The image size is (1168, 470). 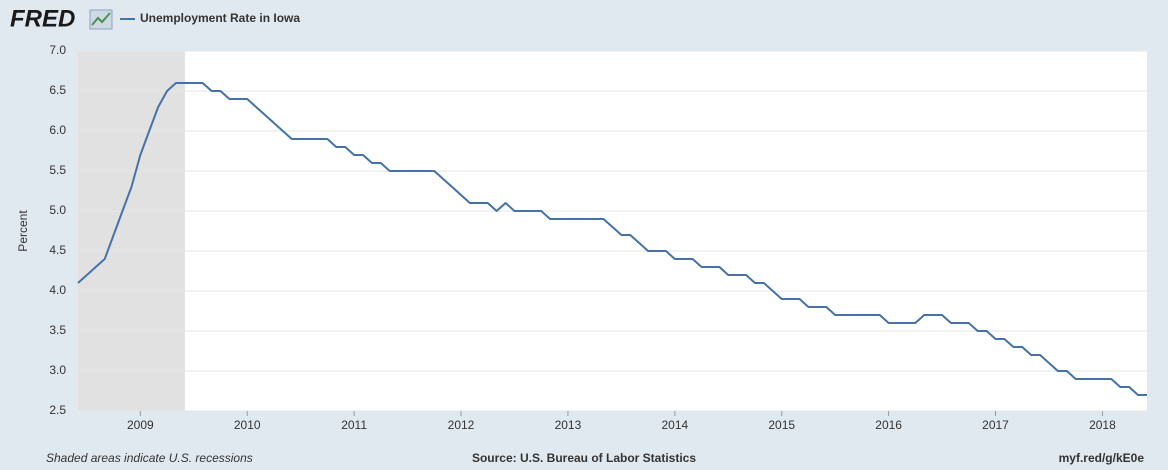 What do you see at coordinates (220, 18) in the screenshot?
I see `legend-label: Unemployment Rate in Iowa` at bounding box center [220, 18].